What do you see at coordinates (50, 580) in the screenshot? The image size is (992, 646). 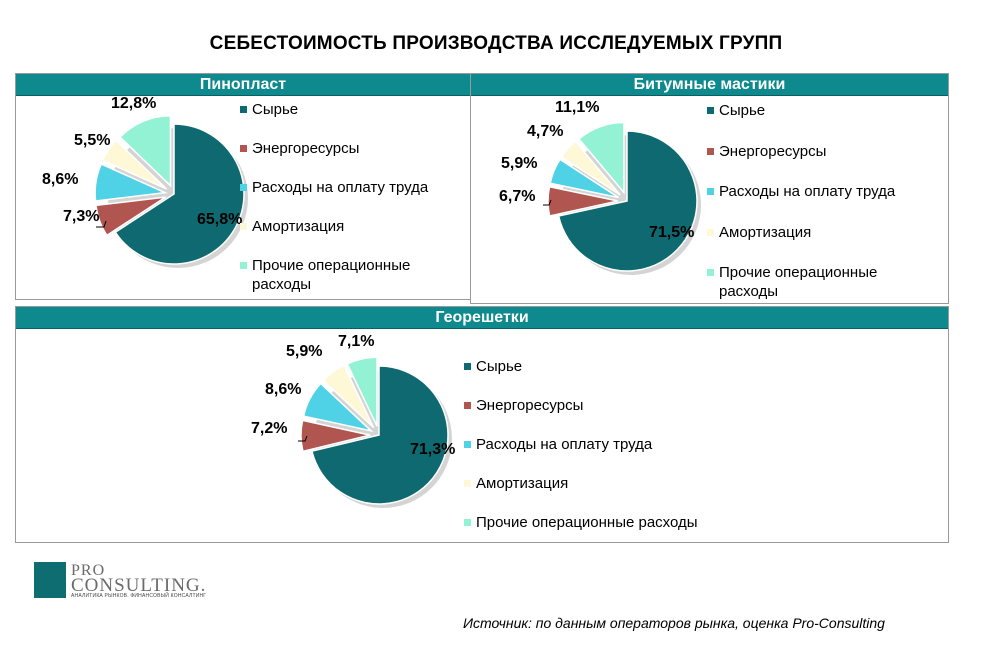 I see `logo-mark-icon` at bounding box center [50, 580].